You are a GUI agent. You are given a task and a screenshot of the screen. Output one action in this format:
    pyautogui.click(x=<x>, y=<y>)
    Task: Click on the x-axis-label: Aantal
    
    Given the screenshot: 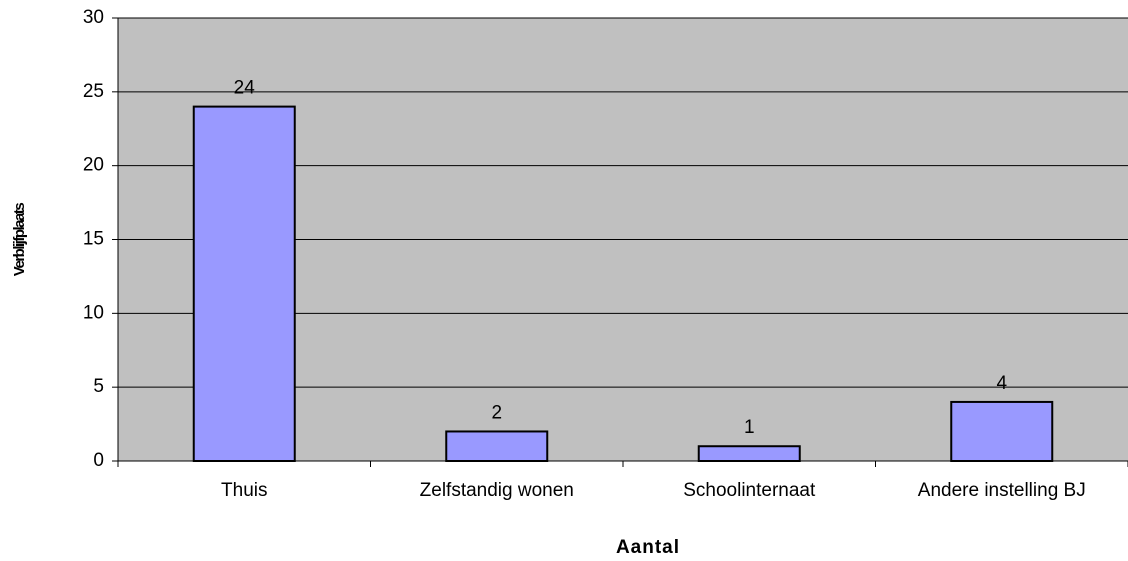 What is the action you would take?
    pyautogui.click(x=648, y=547)
    